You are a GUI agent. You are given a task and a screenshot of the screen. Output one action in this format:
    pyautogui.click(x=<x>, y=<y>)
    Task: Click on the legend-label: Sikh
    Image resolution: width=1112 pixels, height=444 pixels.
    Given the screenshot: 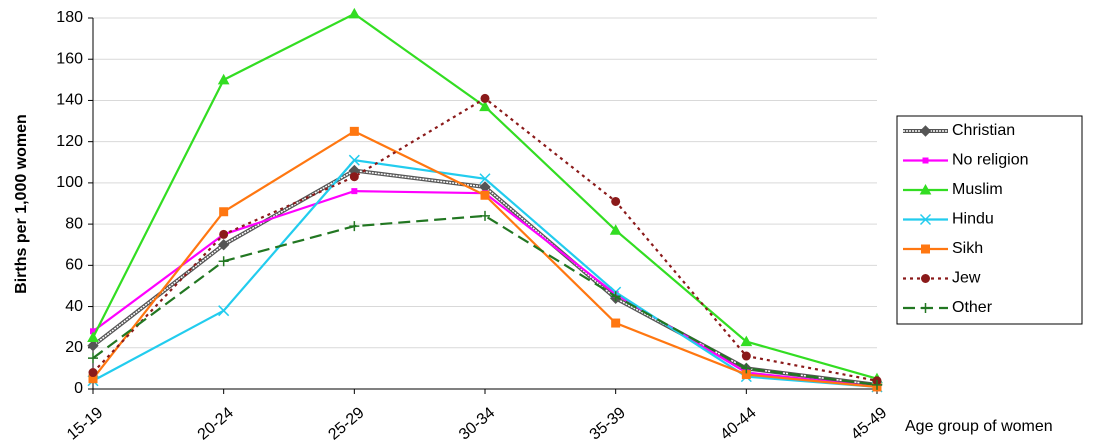 What is the action you would take?
    pyautogui.click(x=967, y=248)
    